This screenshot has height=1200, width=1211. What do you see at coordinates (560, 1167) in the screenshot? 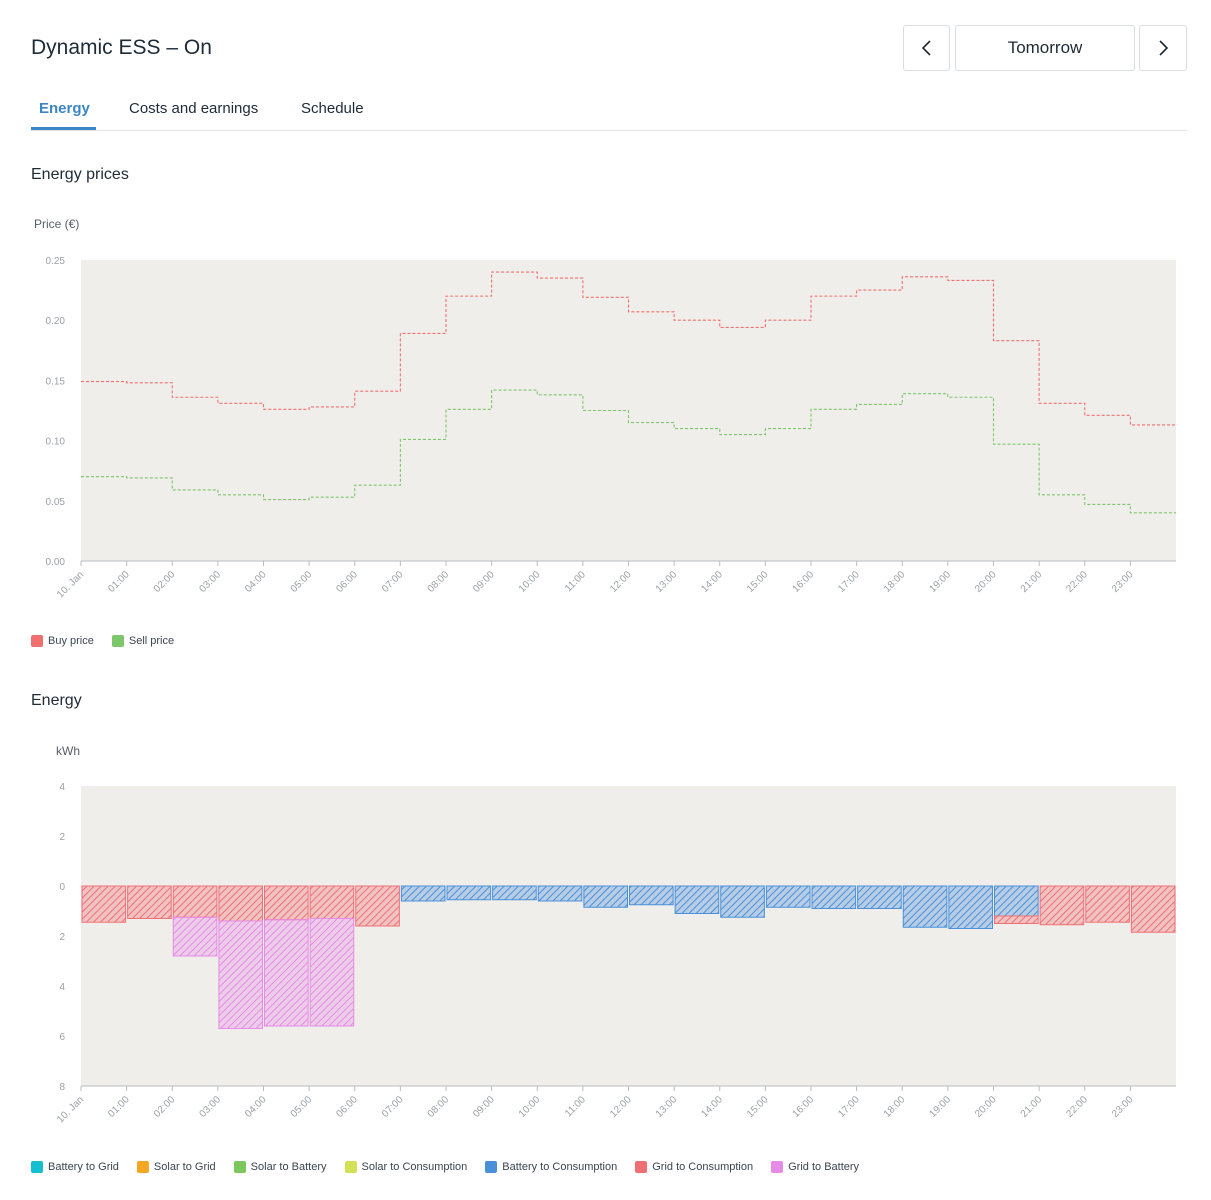
I see `legend-label: Battery to Consumption` at bounding box center [560, 1167].